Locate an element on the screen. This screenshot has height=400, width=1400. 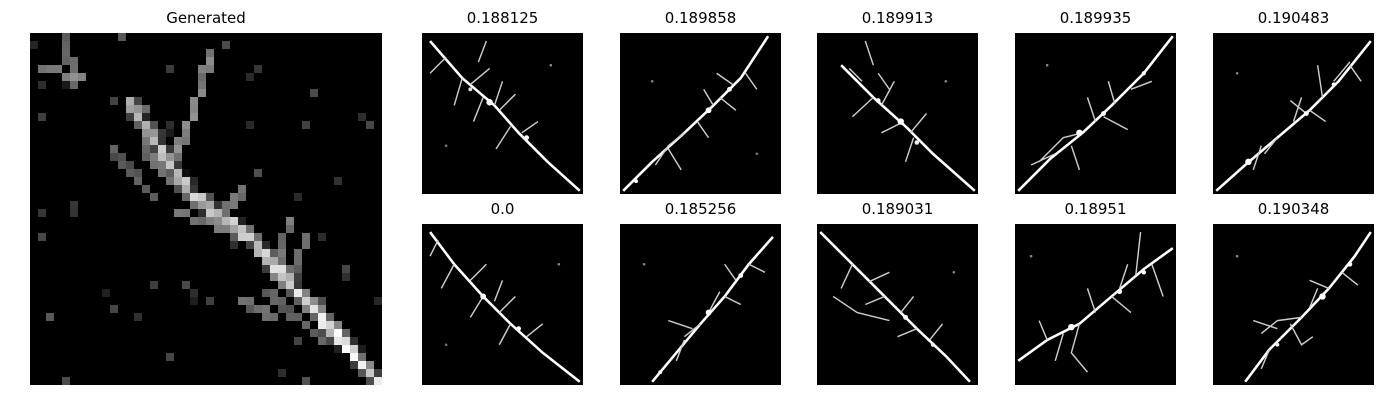
thumb-title-7: 0.185256 is located at coordinates (700, 209).